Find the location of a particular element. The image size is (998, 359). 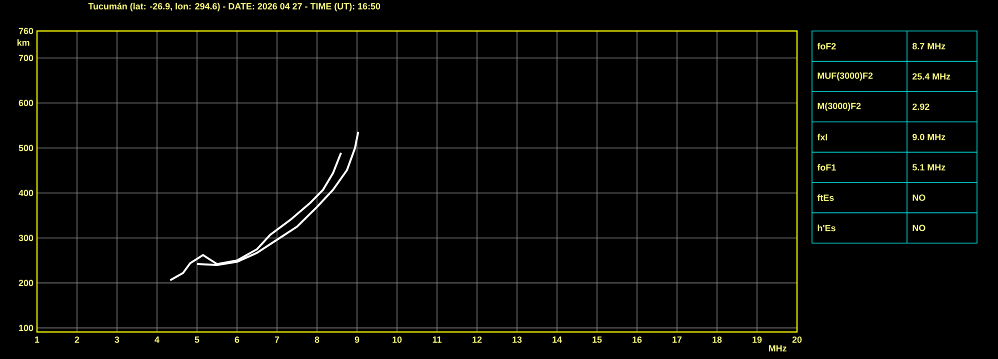

x-tick-label: 19 is located at coordinates (757, 339).